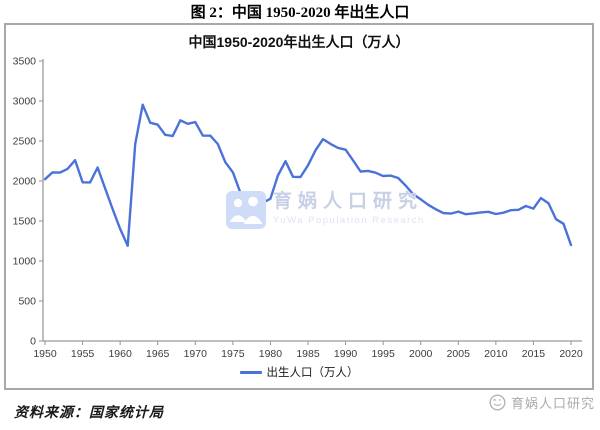  Describe the element at coordinates (25, 222) in the screenshot. I see `y-tick-label: 1500` at that location.